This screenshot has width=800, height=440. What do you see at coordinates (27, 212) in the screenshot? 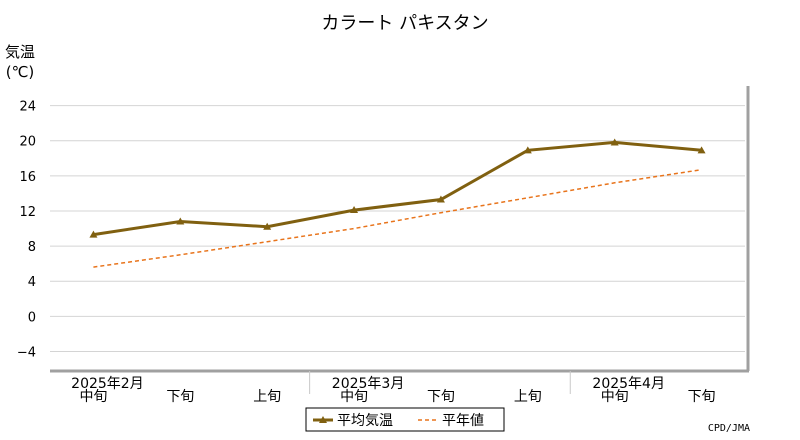
I see `y-tick-label: 12` at bounding box center [27, 212].